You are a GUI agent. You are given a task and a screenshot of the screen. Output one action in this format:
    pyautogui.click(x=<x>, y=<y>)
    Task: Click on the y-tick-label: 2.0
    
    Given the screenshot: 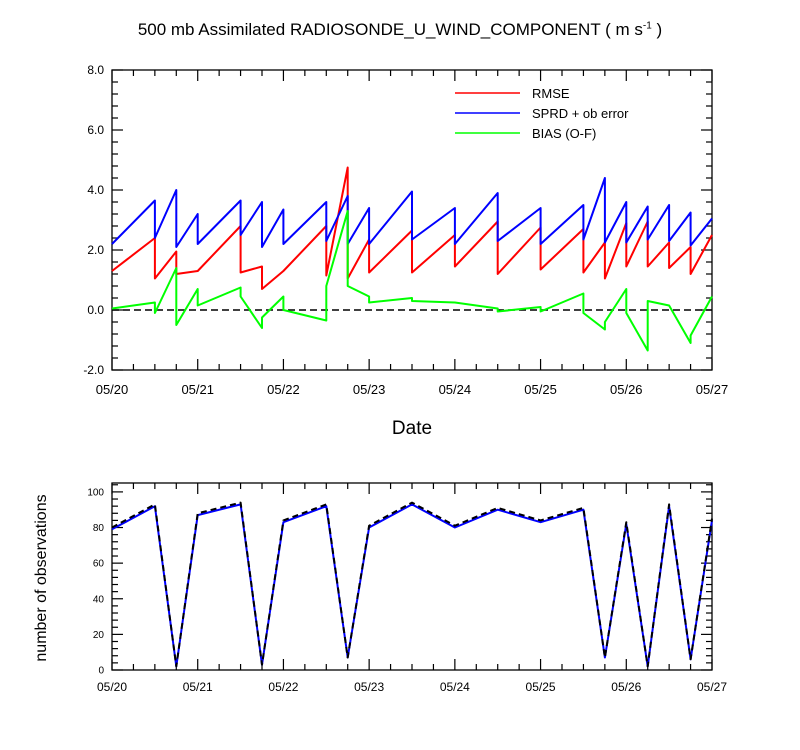 What is the action you would take?
    pyautogui.click(x=95, y=250)
    